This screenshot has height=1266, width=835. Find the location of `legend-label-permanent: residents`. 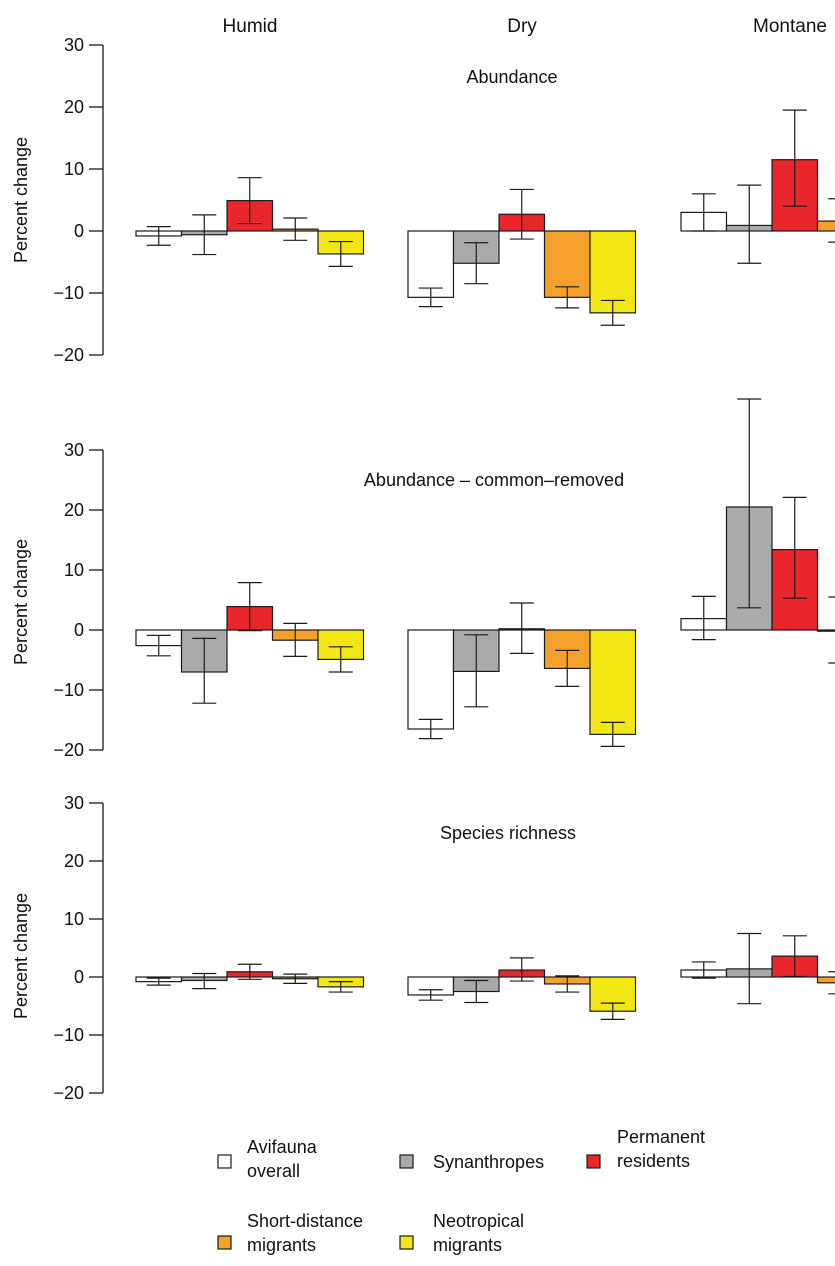

legend-label-permanent: residents is located at coordinates (653, 1161).